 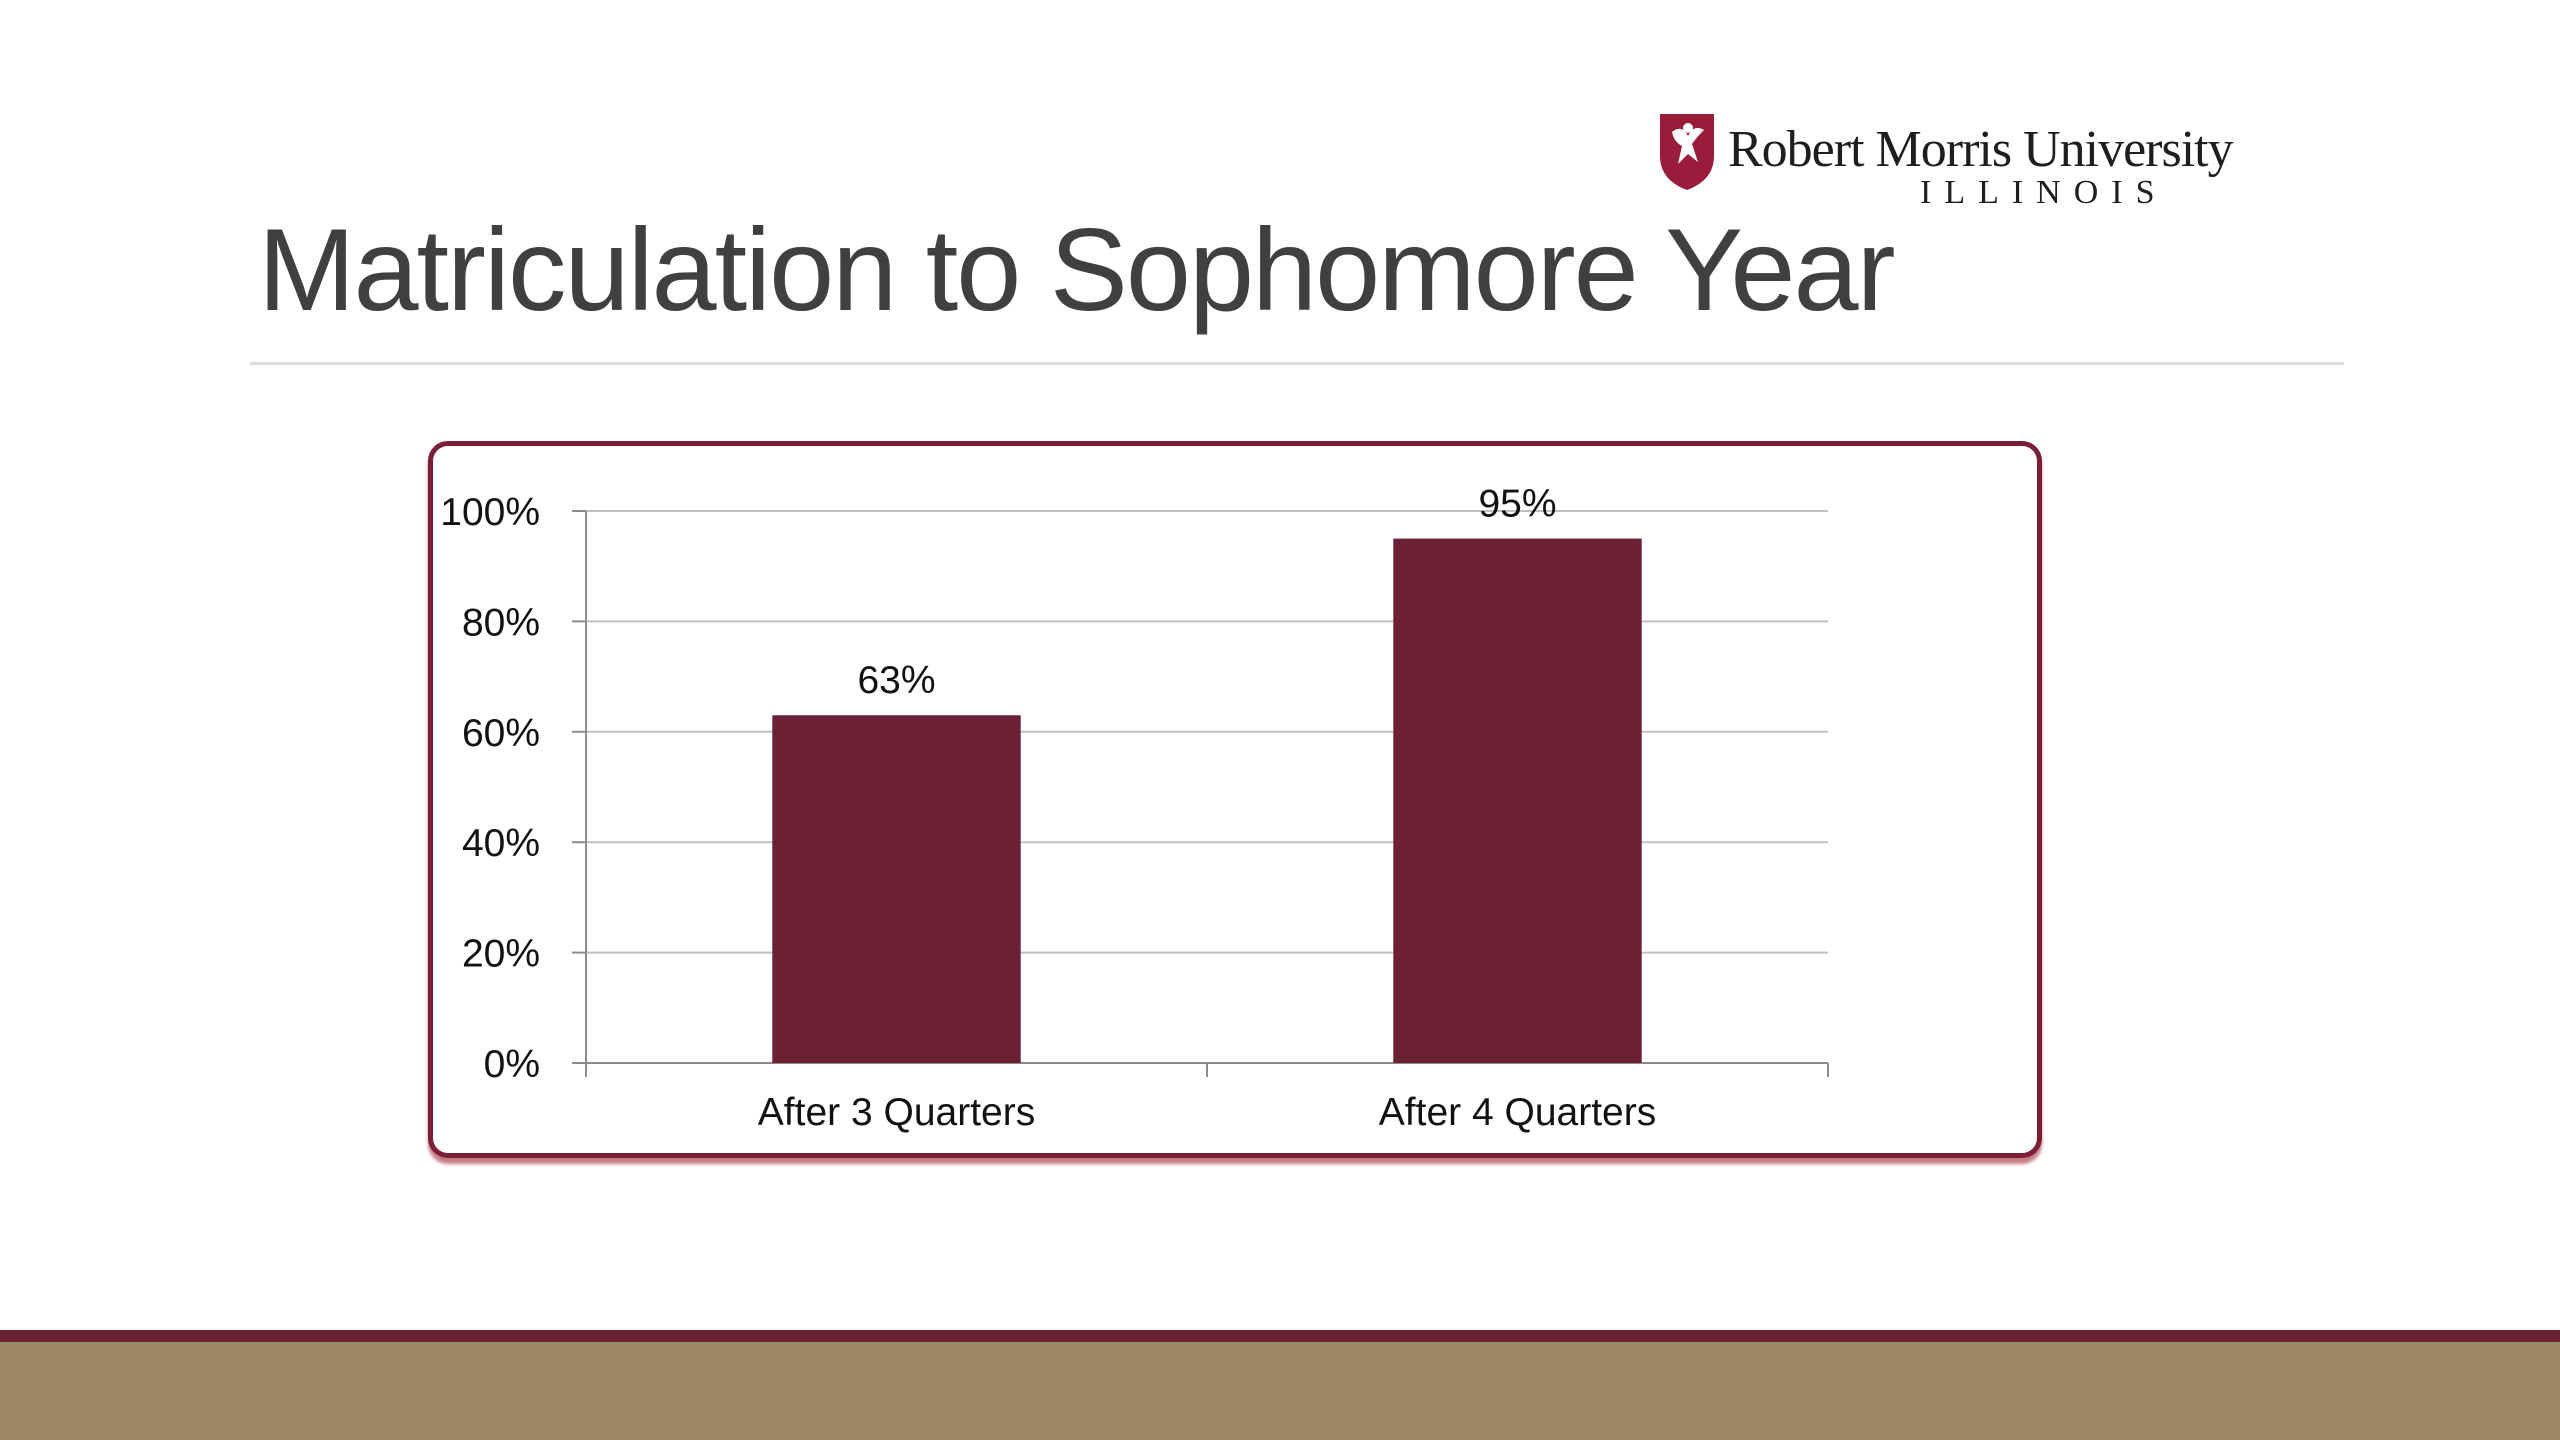 I want to click on y-tick-label: 80%, so click(x=501, y=622).